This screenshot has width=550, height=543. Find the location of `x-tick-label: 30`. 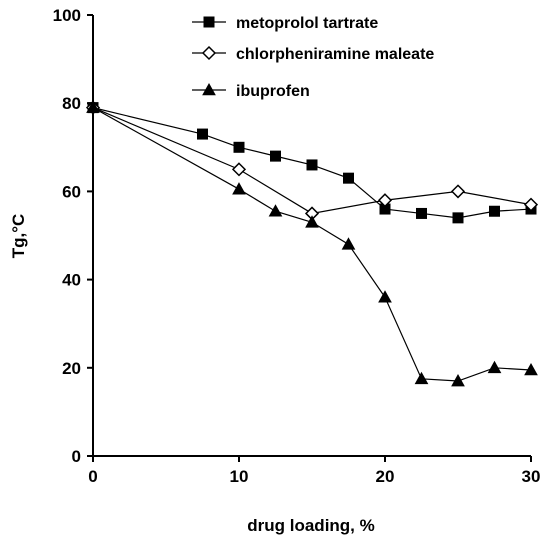

x-tick-label: 30 is located at coordinates (531, 476).